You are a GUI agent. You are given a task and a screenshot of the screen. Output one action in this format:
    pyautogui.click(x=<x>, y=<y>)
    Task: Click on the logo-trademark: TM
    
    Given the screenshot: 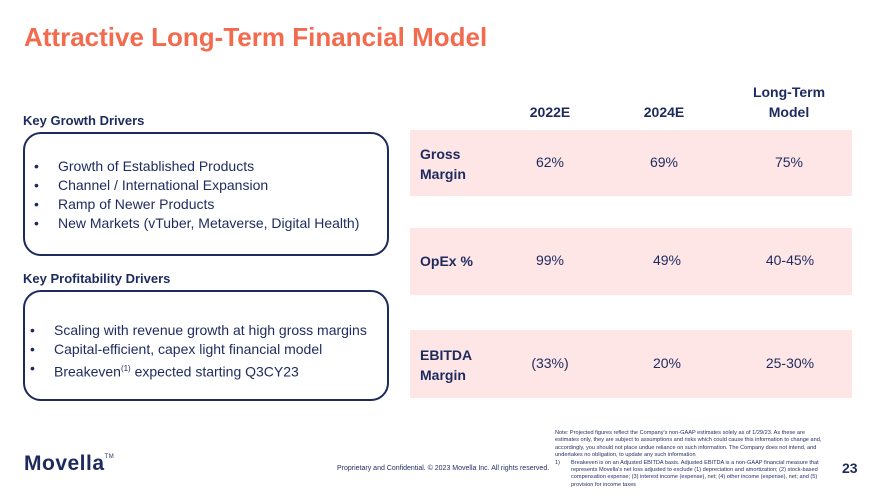 What is the action you would take?
    pyautogui.click(x=109, y=457)
    